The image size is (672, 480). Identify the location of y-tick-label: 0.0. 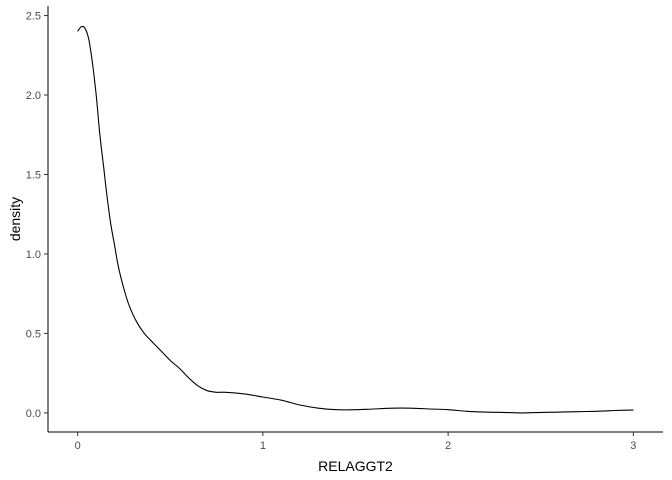
(33, 414).